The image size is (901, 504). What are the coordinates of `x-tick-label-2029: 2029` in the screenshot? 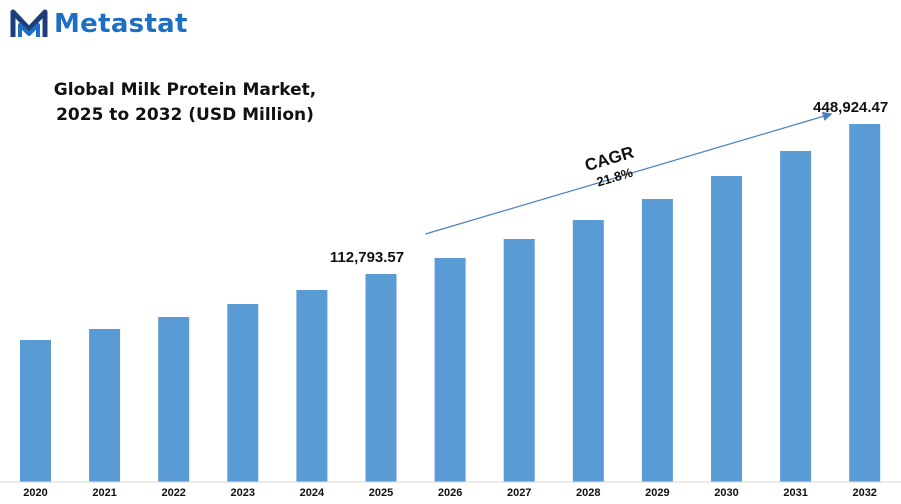 It's located at (657, 493).